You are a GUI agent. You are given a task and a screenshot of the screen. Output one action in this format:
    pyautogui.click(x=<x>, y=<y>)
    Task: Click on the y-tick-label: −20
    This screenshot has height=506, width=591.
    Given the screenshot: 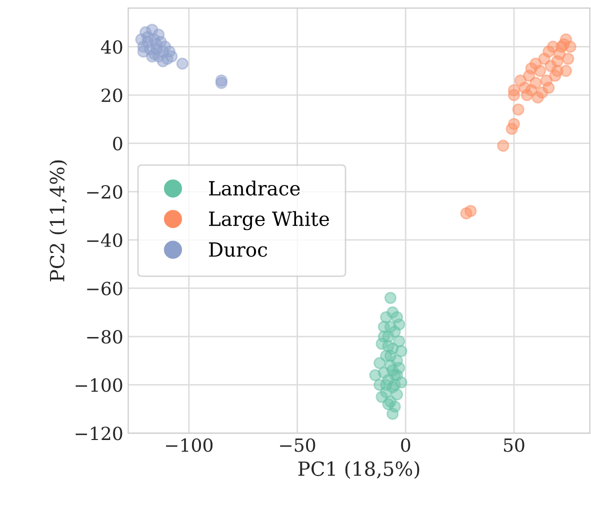 What is the action you would take?
    pyautogui.click(x=104, y=192)
    